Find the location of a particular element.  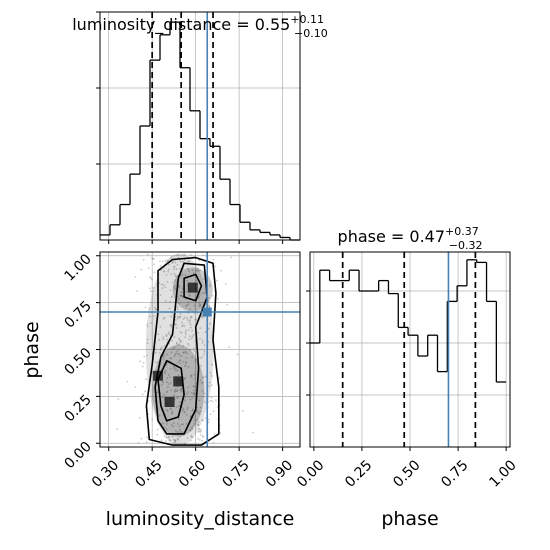

y-tick-labels-phase: 0.00 0.25 0.50 0.75 1.00 is located at coordinates (77, 361).